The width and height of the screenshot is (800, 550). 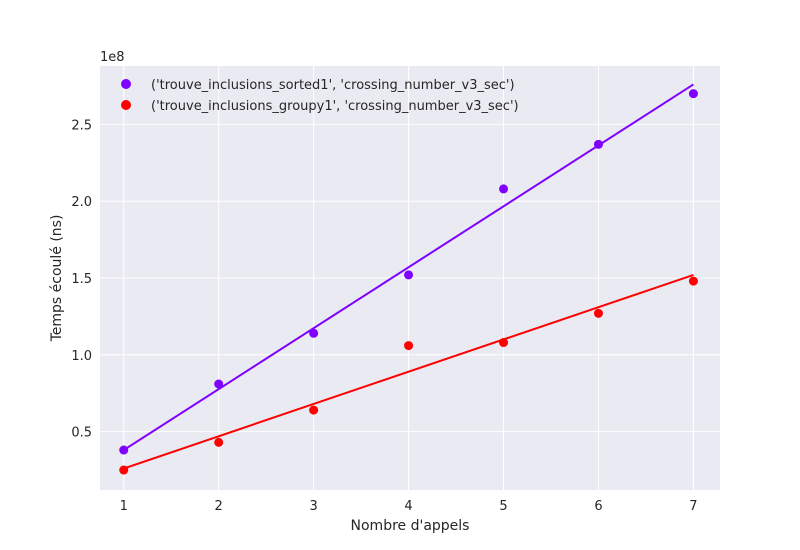 I want to click on y-tick-label: 0.5, so click(x=81, y=433).